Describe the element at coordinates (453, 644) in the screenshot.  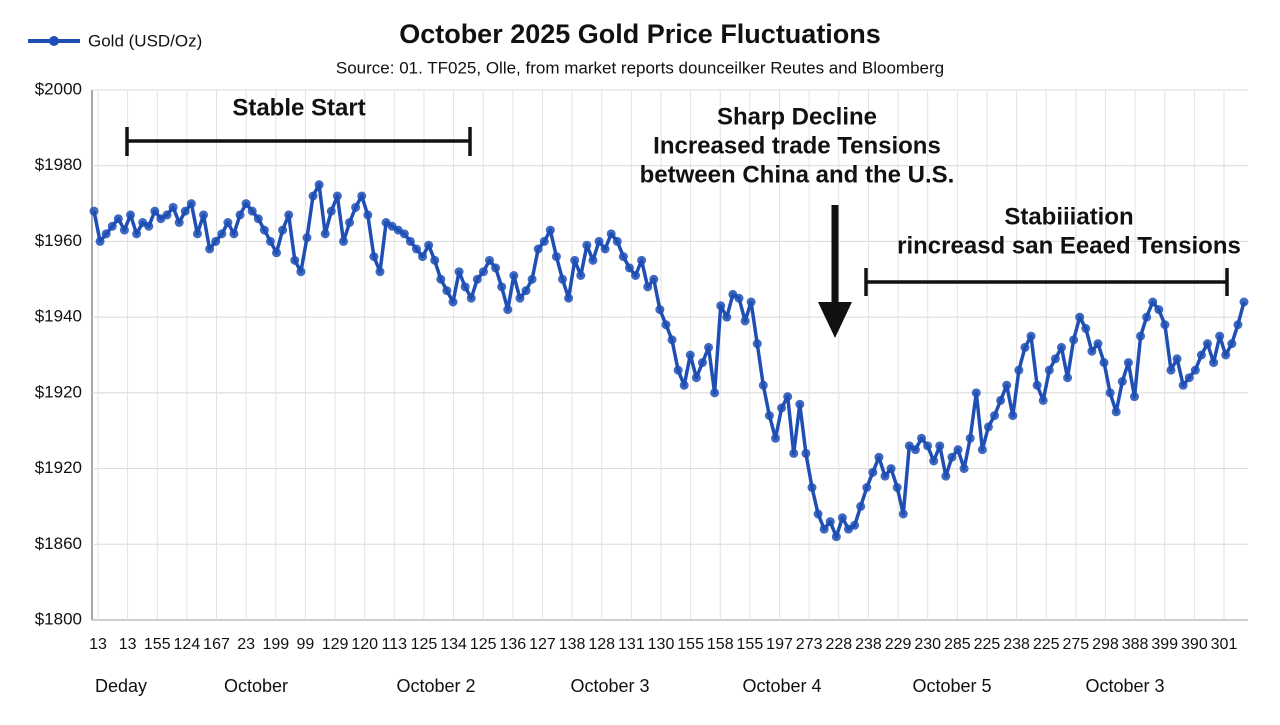
I see `x-tick-label: 134` at that location.